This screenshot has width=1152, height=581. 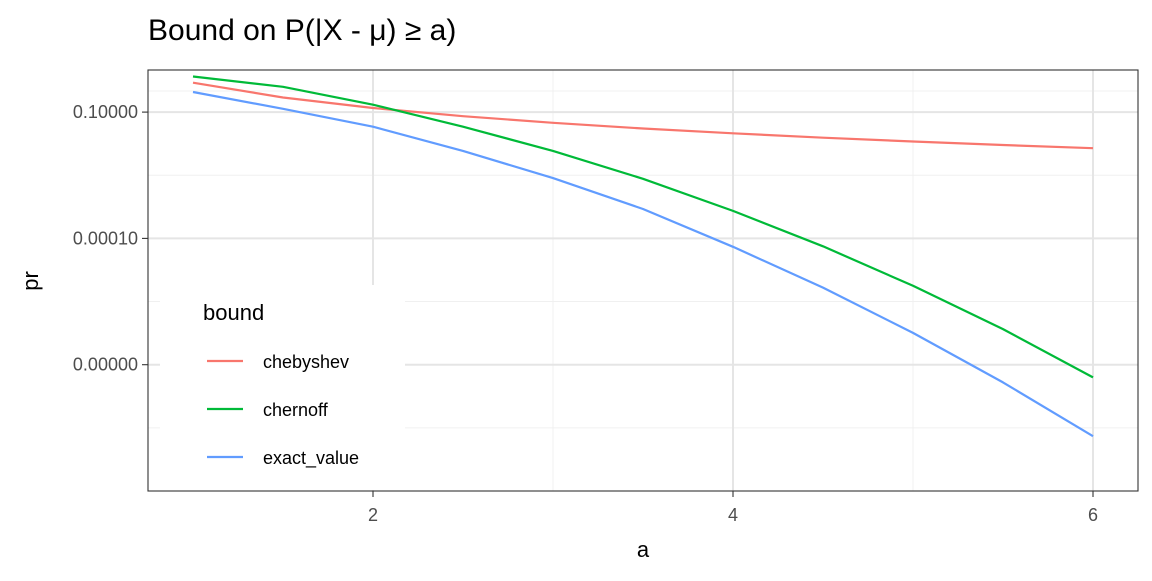 What do you see at coordinates (1093, 515) in the screenshot?
I see `x-tick-label: 6` at bounding box center [1093, 515].